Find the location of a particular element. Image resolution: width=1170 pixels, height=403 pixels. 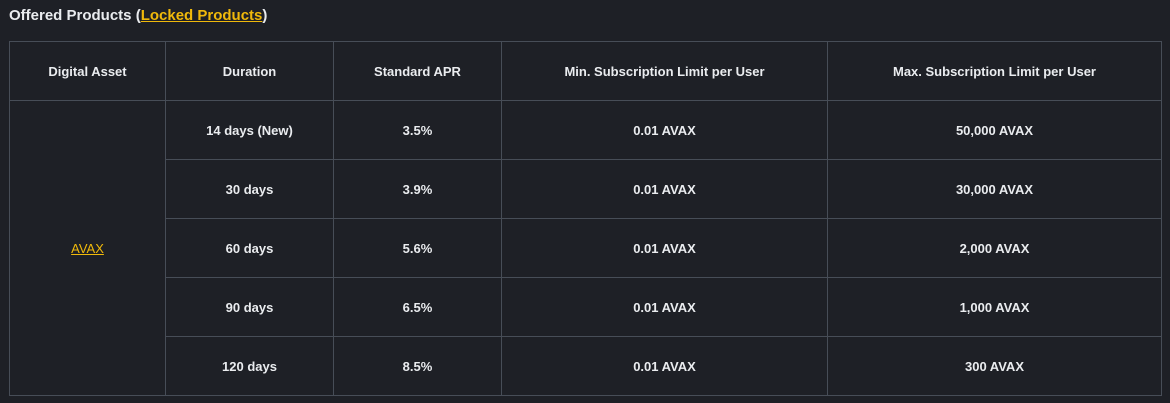

section-heading: Offered Products (Locked Products) is located at coordinates (138, 15).